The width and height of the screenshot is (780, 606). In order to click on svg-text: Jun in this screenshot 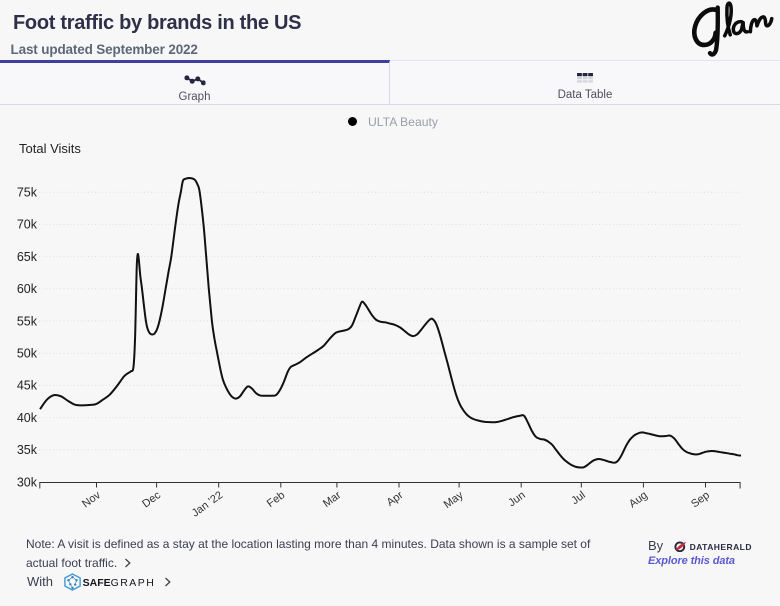, I will do `click(516, 499)`.